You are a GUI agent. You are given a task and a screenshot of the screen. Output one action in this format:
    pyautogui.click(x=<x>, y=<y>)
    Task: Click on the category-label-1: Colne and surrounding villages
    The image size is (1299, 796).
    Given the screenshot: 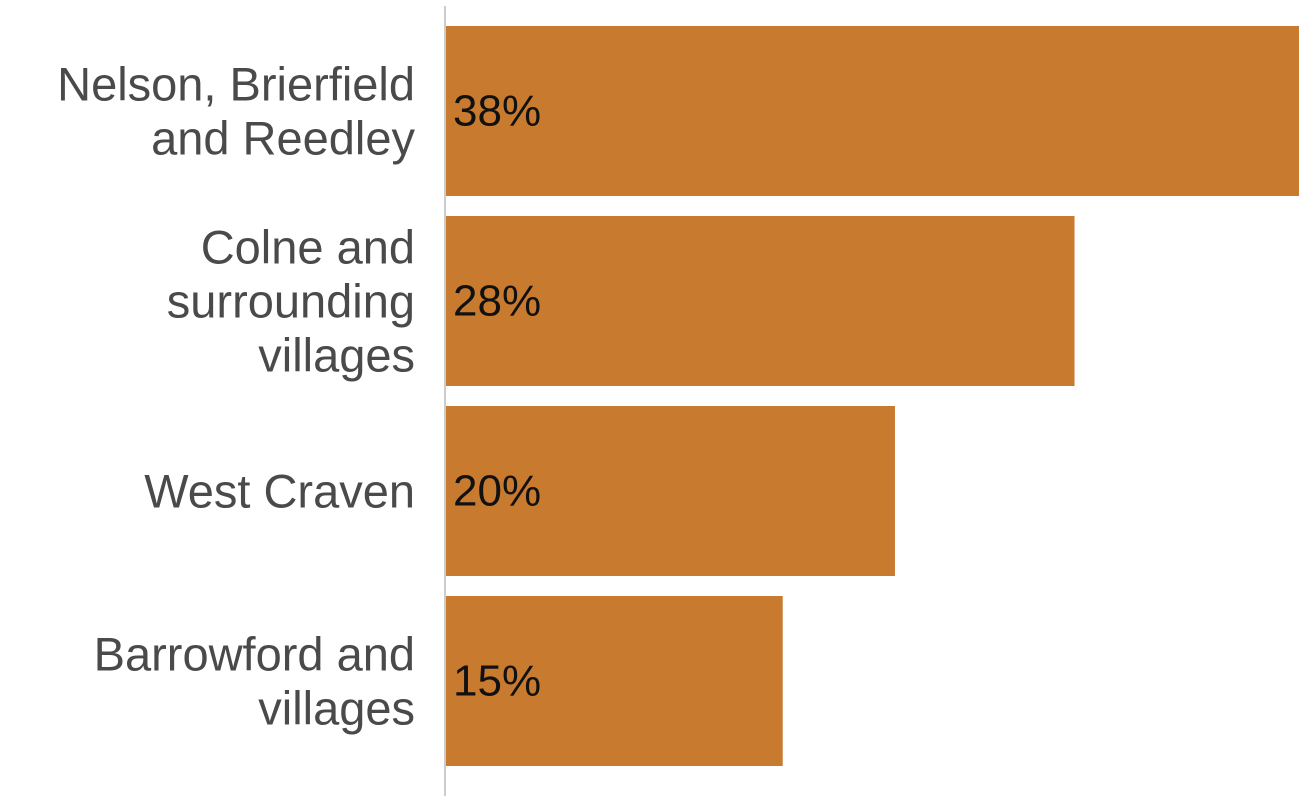 What is the action you would take?
    pyautogui.click(x=291, y=301)
    